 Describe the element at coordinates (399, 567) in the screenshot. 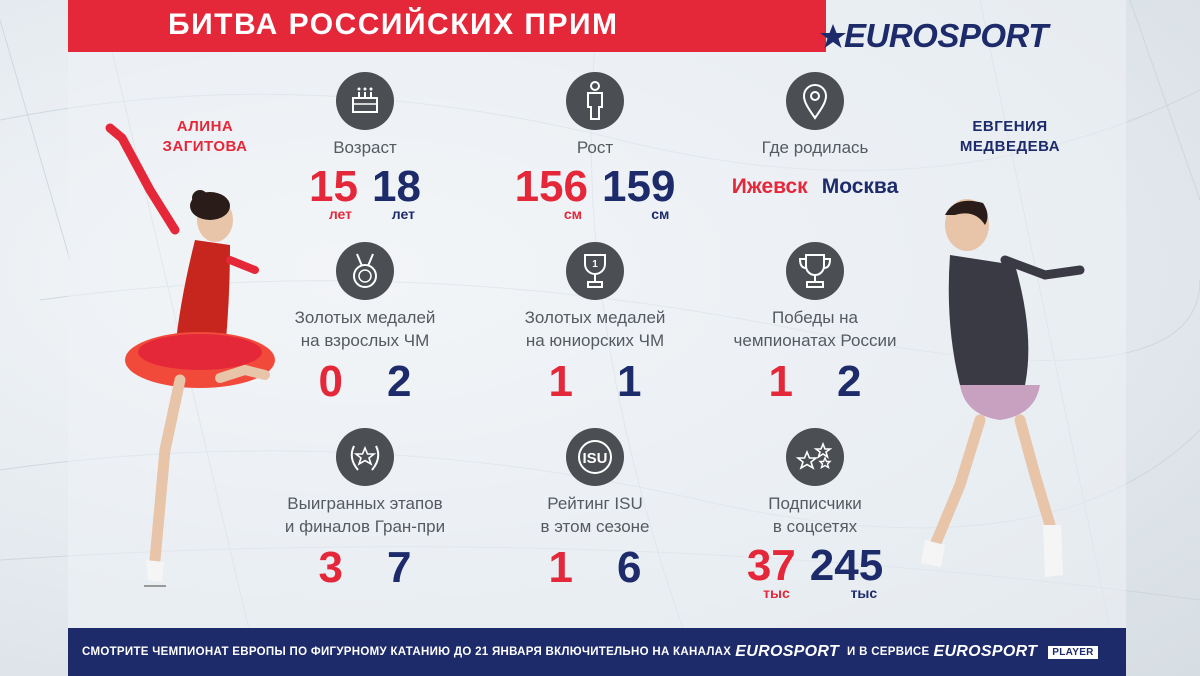

I see `value-right: 7` at that location.